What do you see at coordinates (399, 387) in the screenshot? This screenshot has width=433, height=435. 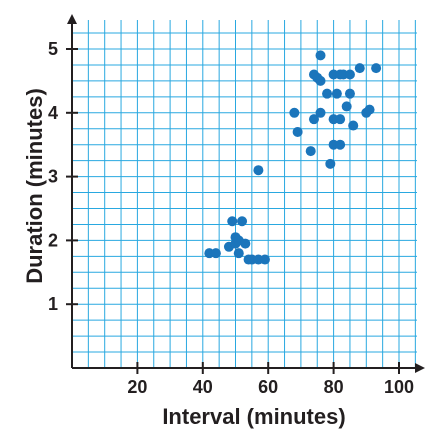 I see `x-tick-label: 100` at bounding box center [399, 387].